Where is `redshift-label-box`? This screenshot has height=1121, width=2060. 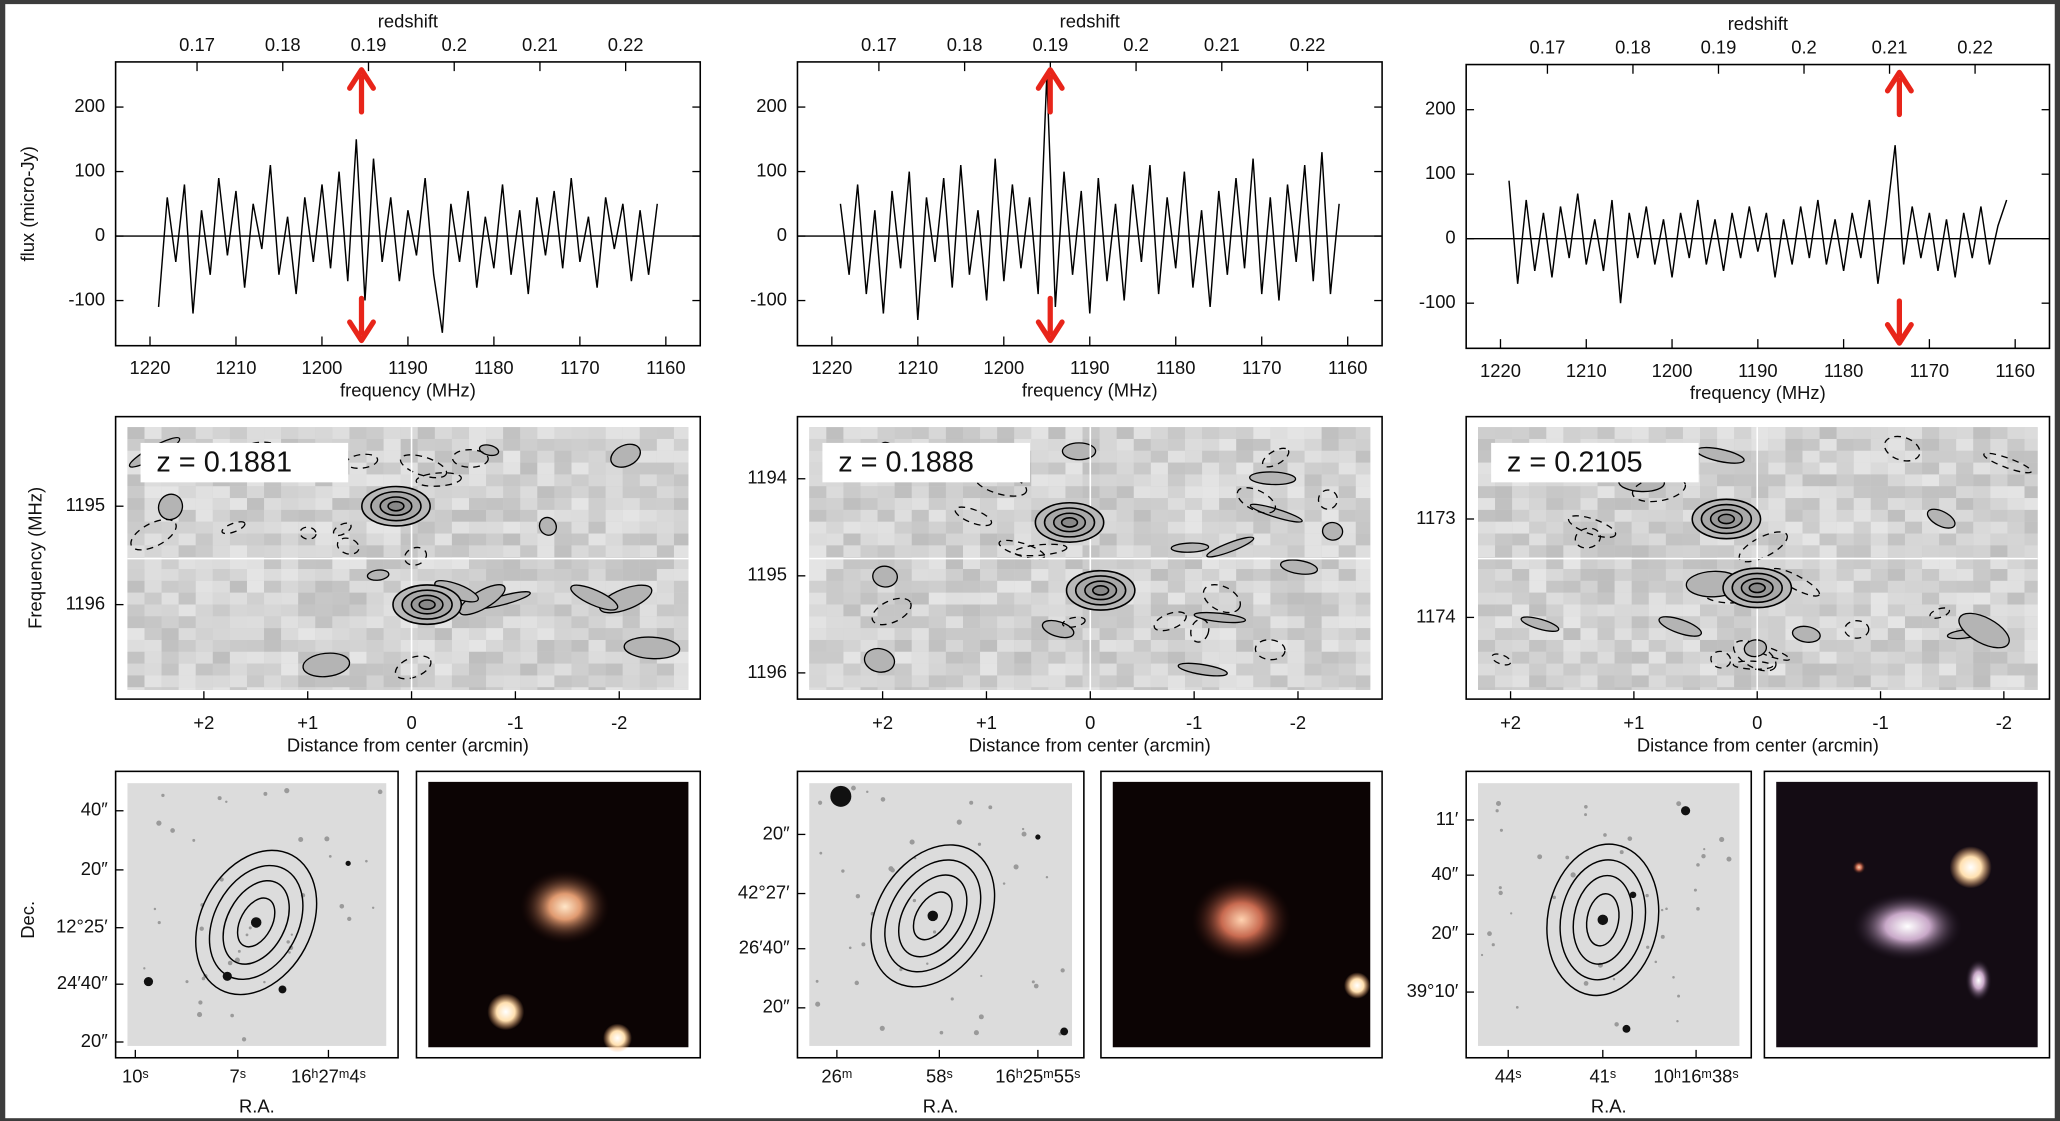
redshift-label-box is located at coordinates (244, 462).